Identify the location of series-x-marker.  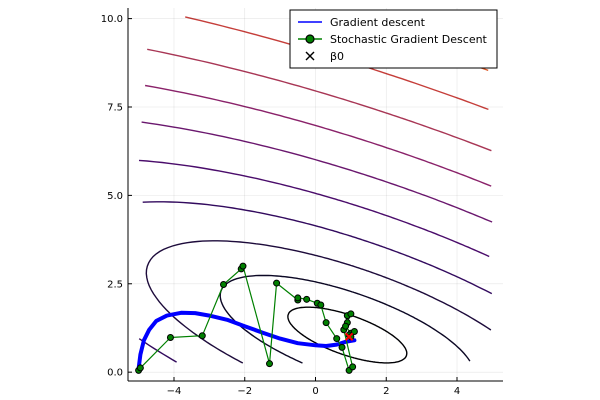
(349, 337).